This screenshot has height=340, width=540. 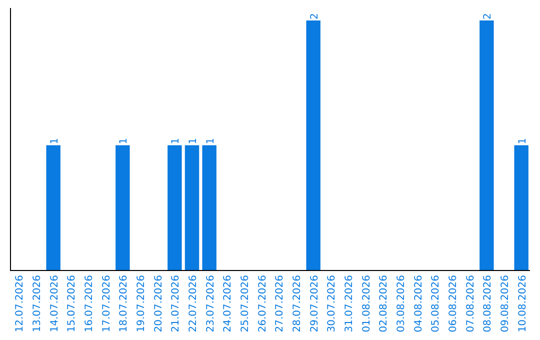 I want to click on x-tick-label: 05.08.2026, so click(x=436, y=303).